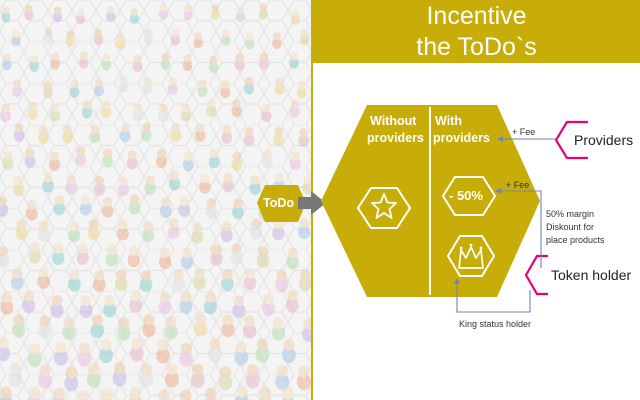 The image size is (640, 400). Describe the element at coordinates (495, 324) in the screenshot. I see `king-status-label: King status holder` at that location.